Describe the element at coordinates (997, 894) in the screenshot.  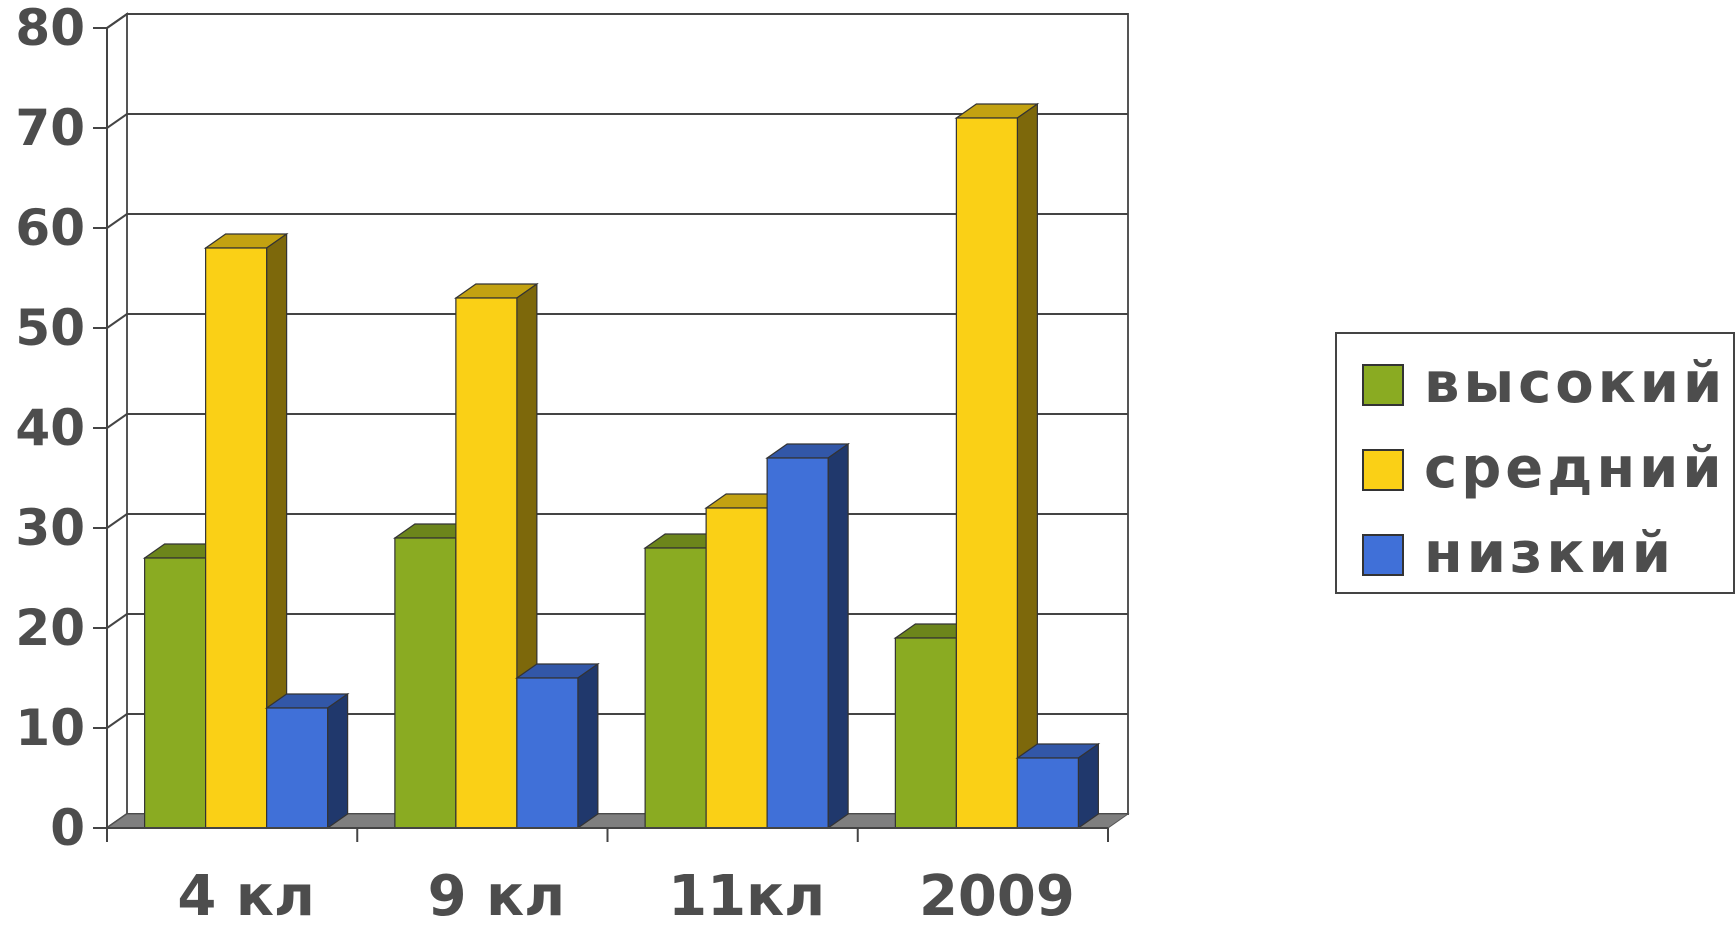
I see `x-tick-label: 2009` at that location.